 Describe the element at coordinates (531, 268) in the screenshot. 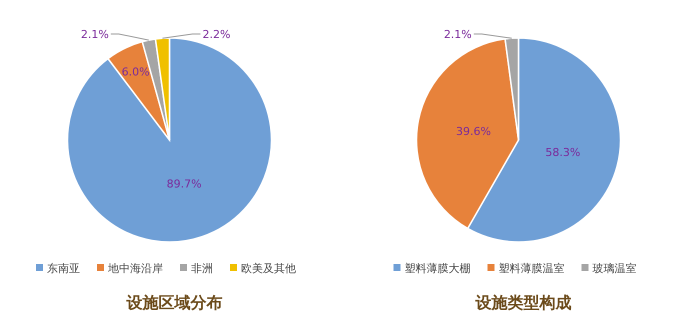

I see `legend-label: 塑料薄膜温室` at that location.